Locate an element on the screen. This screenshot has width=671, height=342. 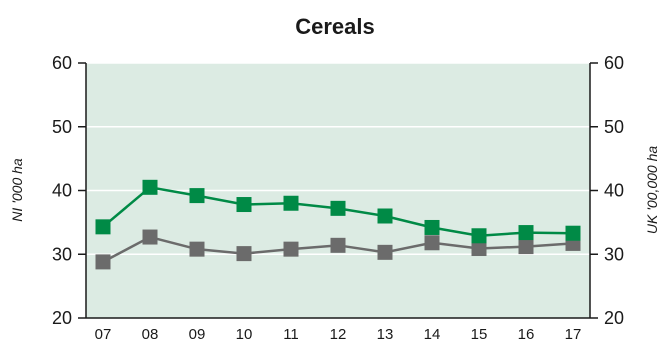
y-tick-label-left-30: 30 is located at coordinates (62, 254).